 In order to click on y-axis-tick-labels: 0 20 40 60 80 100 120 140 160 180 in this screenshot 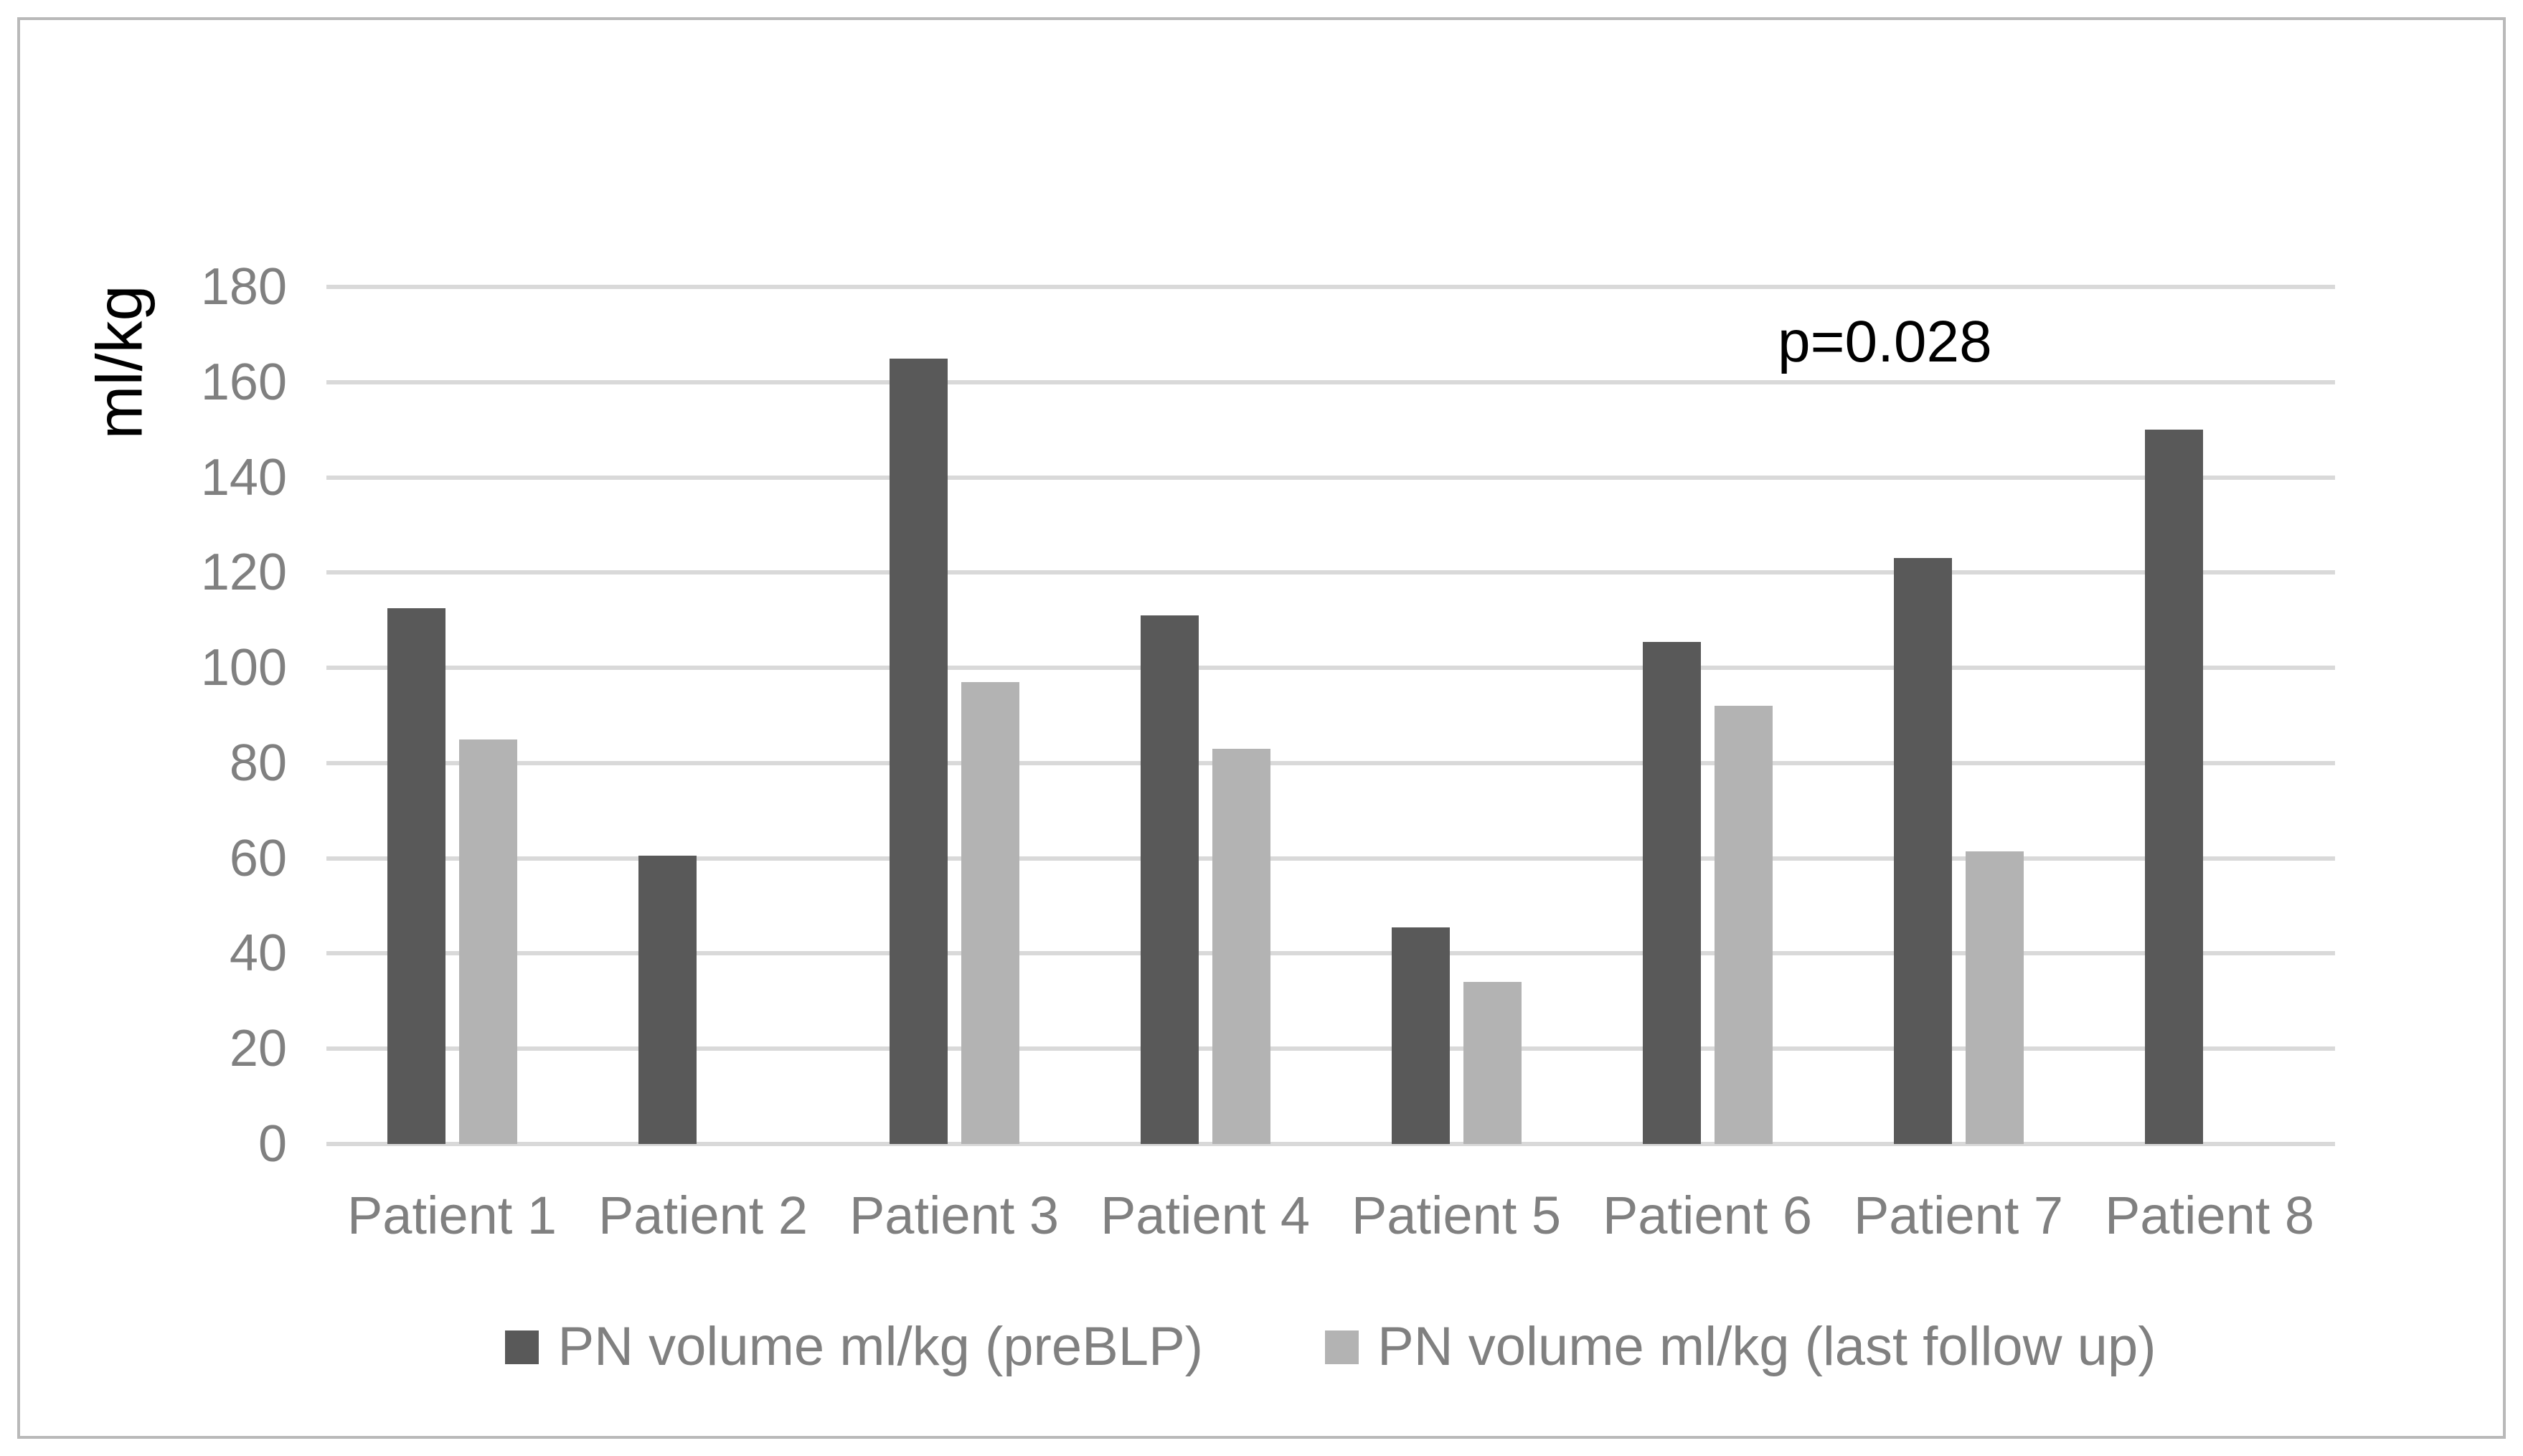, I will do `click(144, 715)`.